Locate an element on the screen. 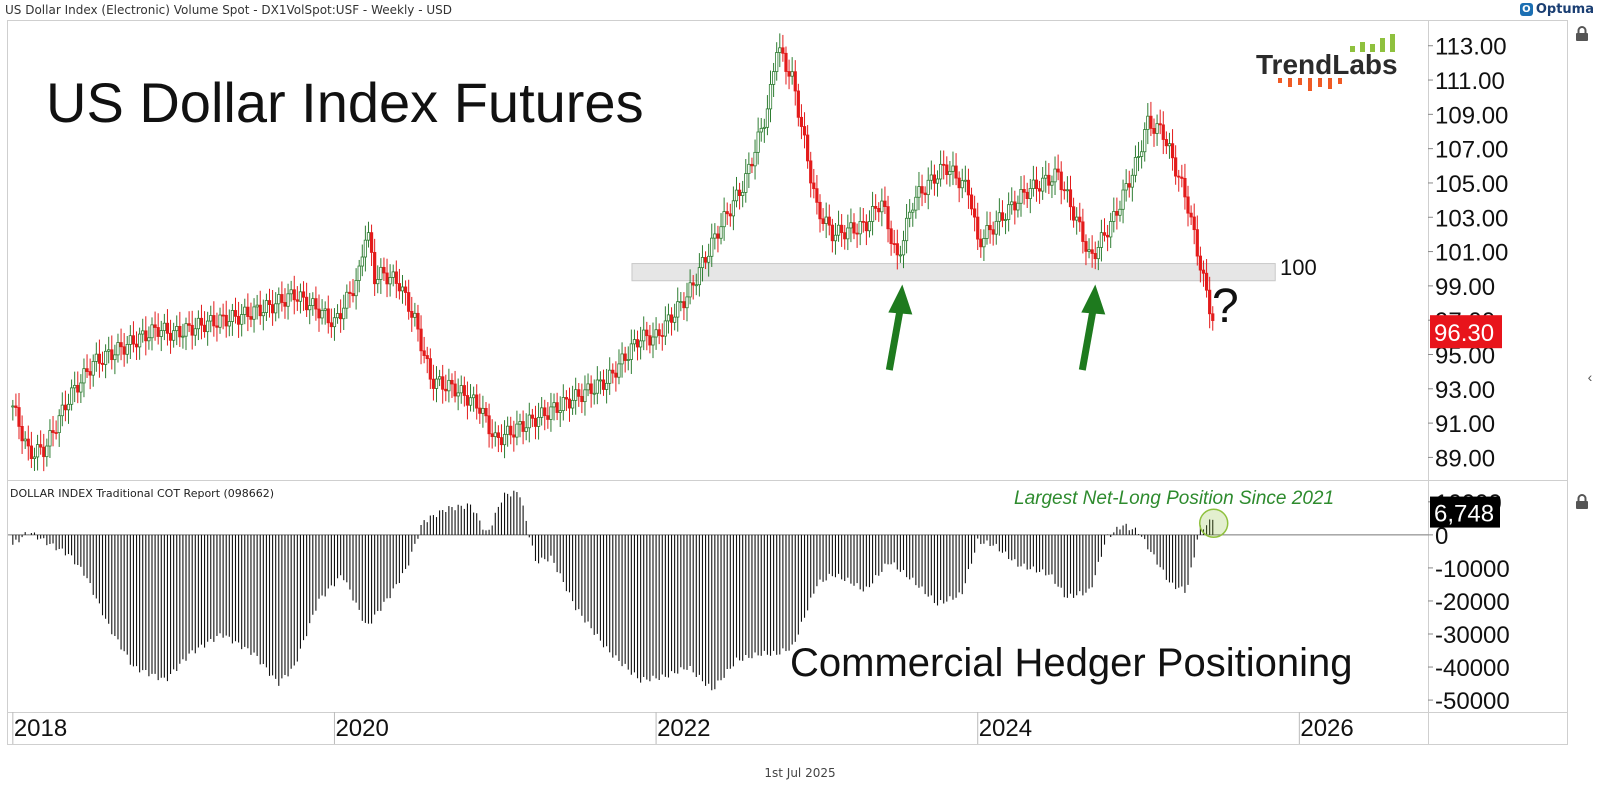 The width and height of the screenshot is (1600, 787). date-axis-label: 2022 is located at coordinates (683, 728).